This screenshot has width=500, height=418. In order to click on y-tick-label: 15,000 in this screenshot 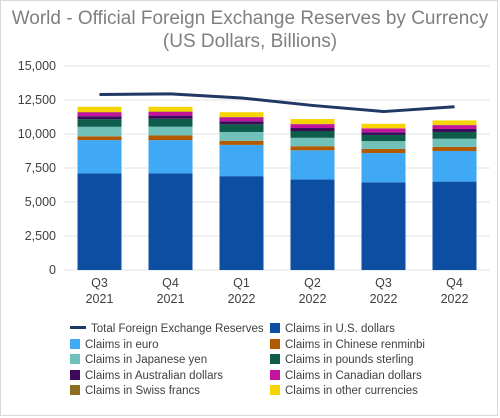, I will do `click(37, 66)`.